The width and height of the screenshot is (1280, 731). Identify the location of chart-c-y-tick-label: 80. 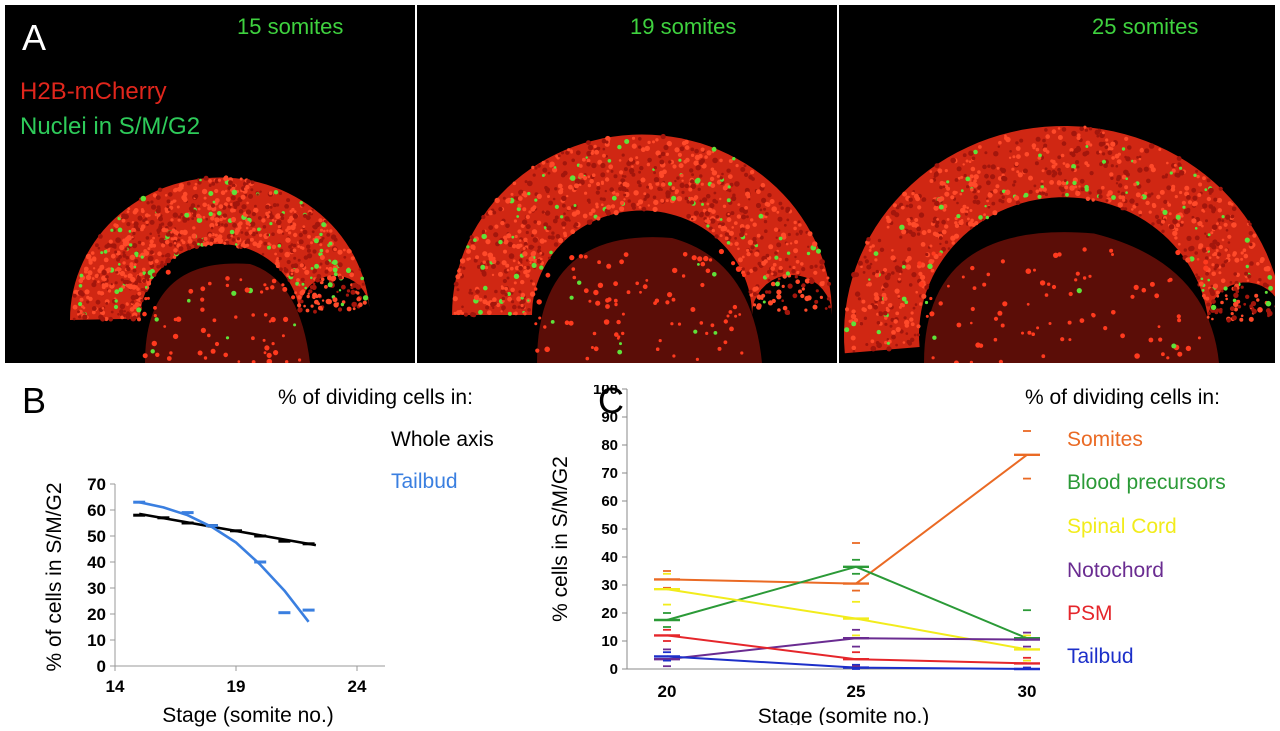
(609, 445).